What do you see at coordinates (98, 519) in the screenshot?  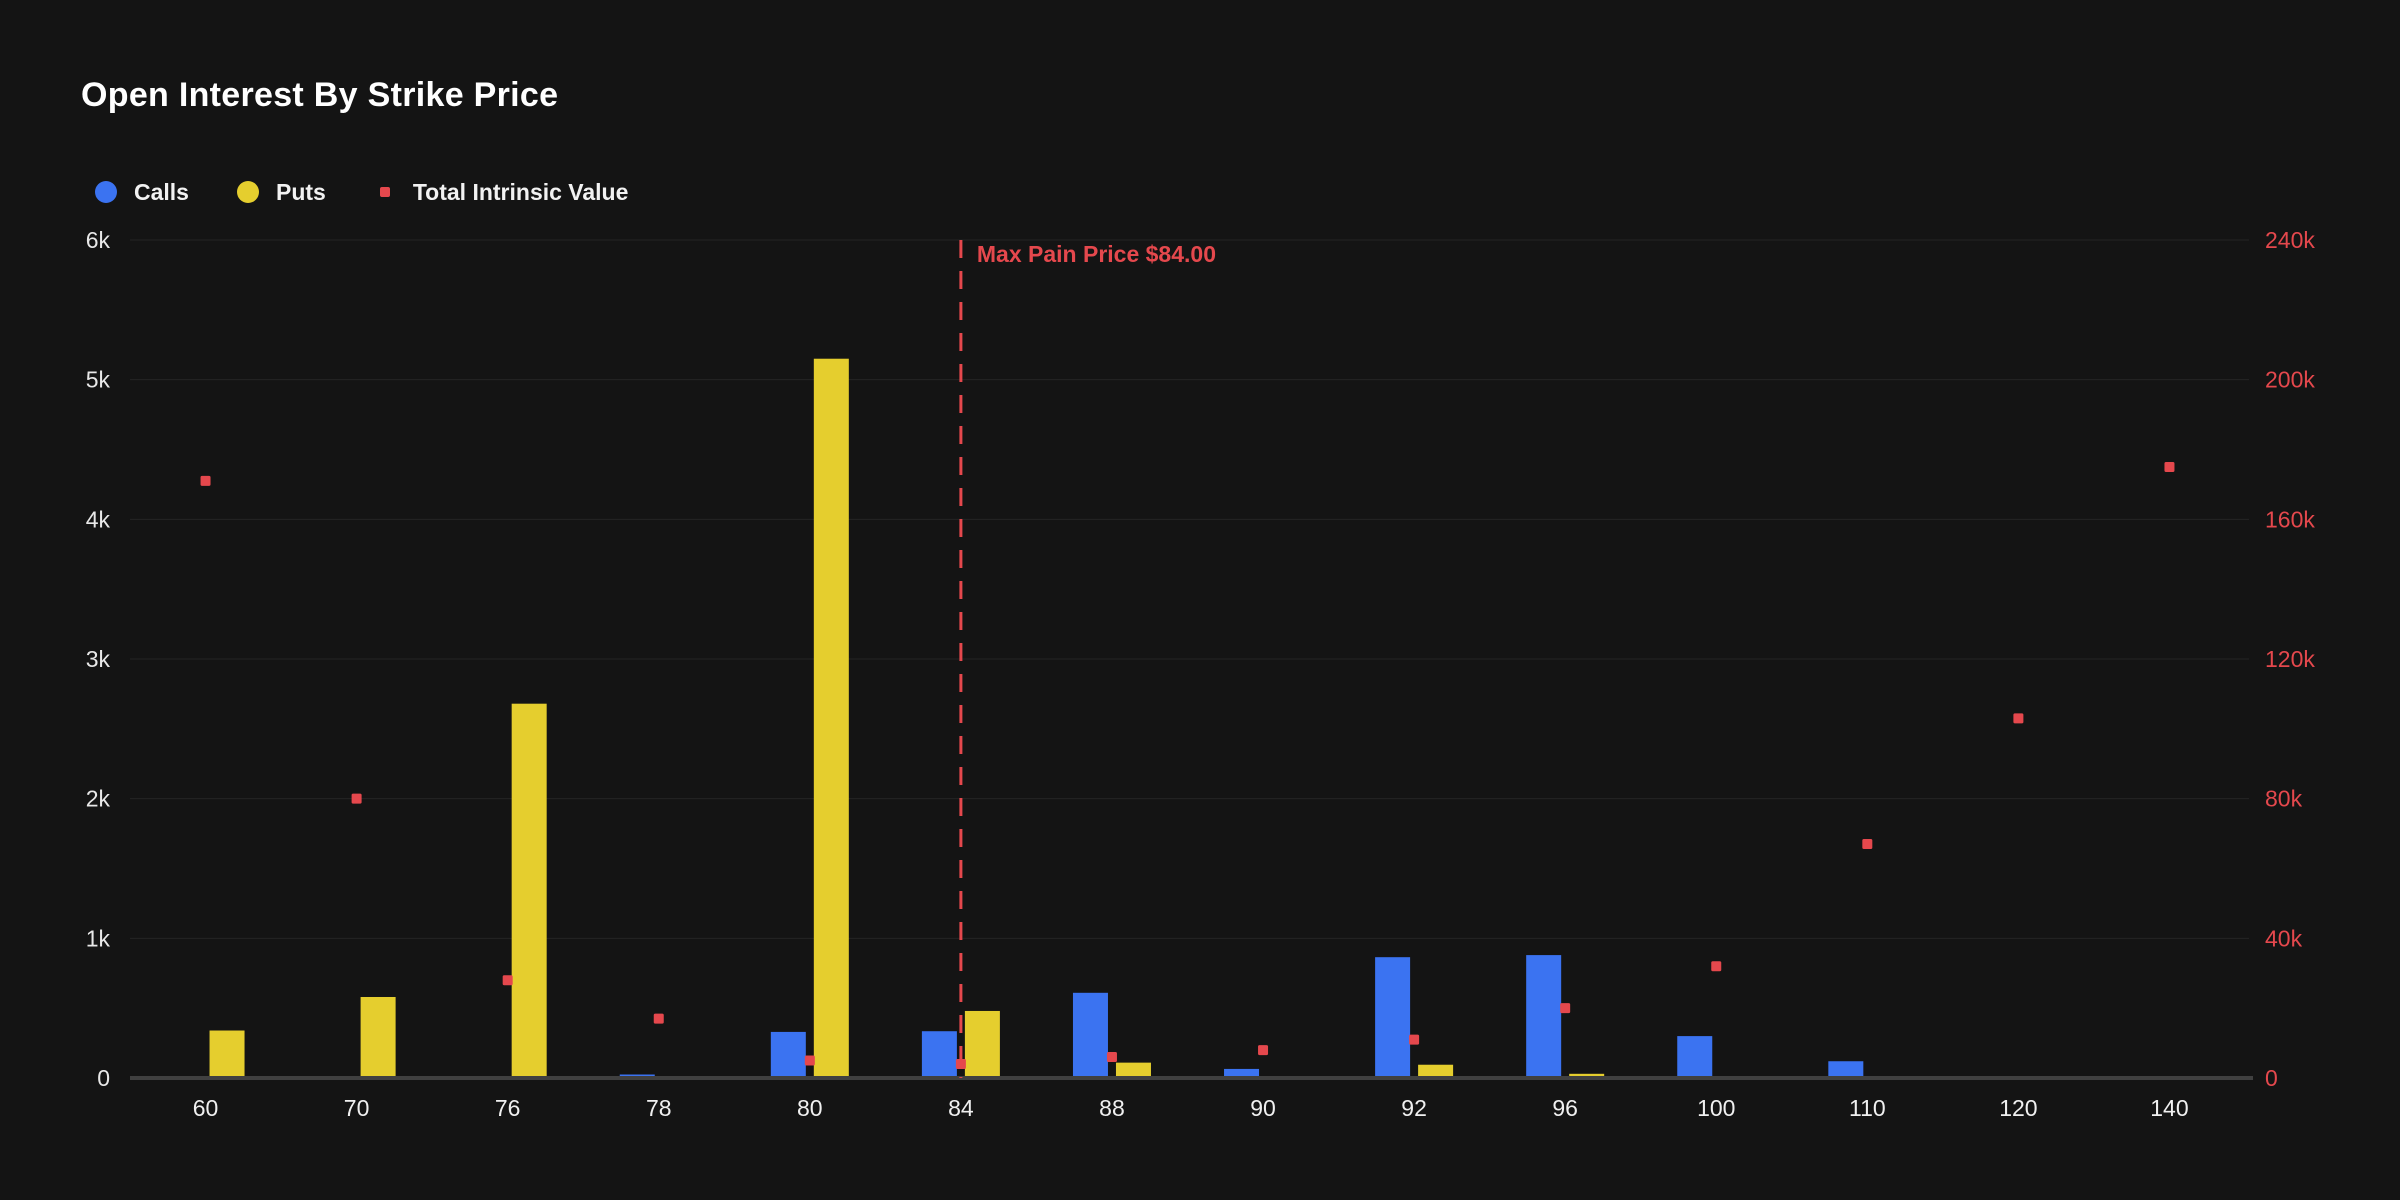 I see `y-axis-left-label-4k: 4k` at bounding box center [98, 519].